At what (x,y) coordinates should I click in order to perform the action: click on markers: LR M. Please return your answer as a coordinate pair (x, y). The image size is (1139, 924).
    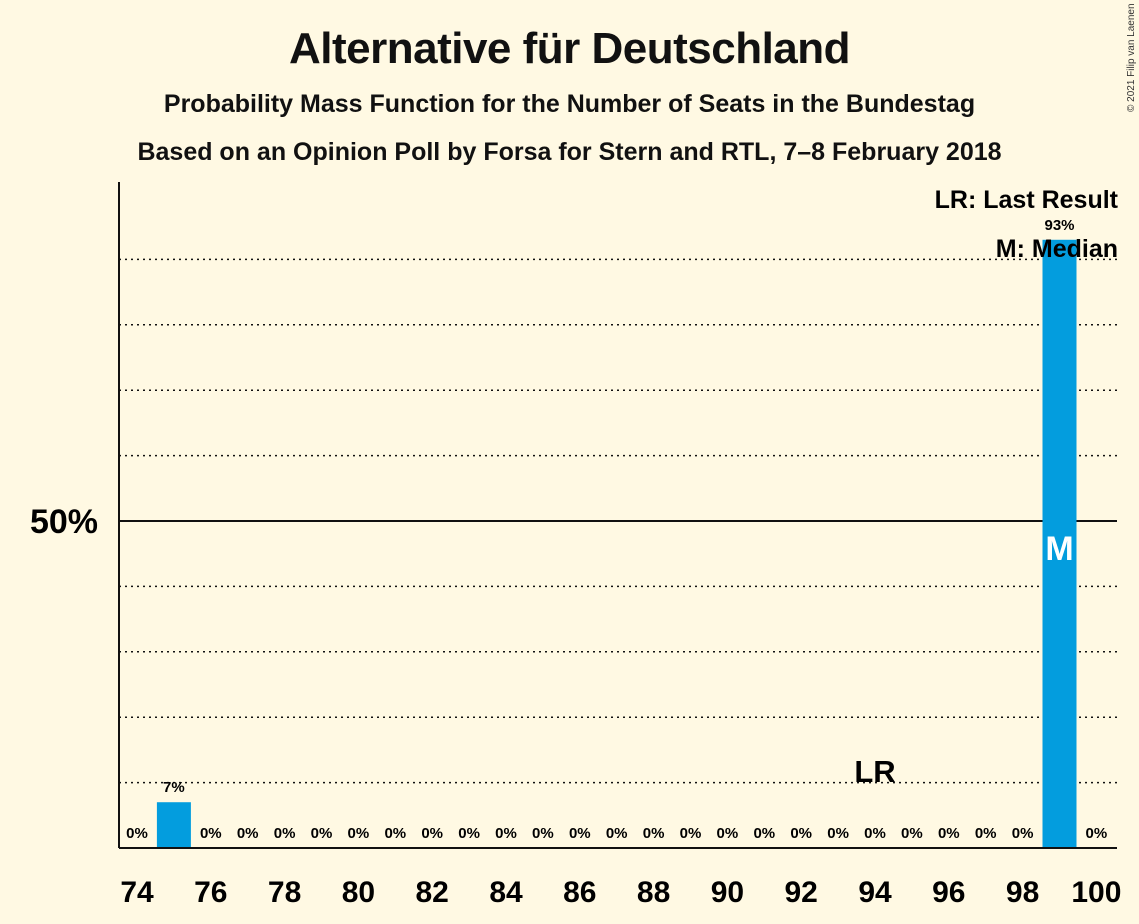
    Looking at the image, I should click on (963, 659).